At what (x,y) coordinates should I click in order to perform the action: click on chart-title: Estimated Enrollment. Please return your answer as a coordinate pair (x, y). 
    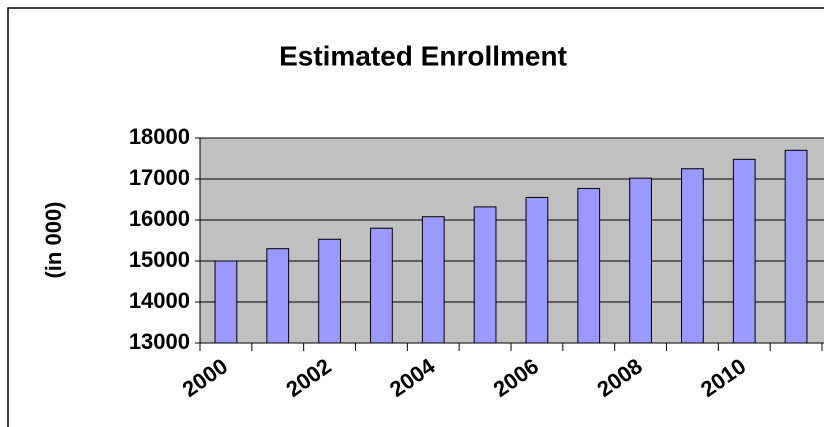
    Looking at the image, I should click on (423, 55).